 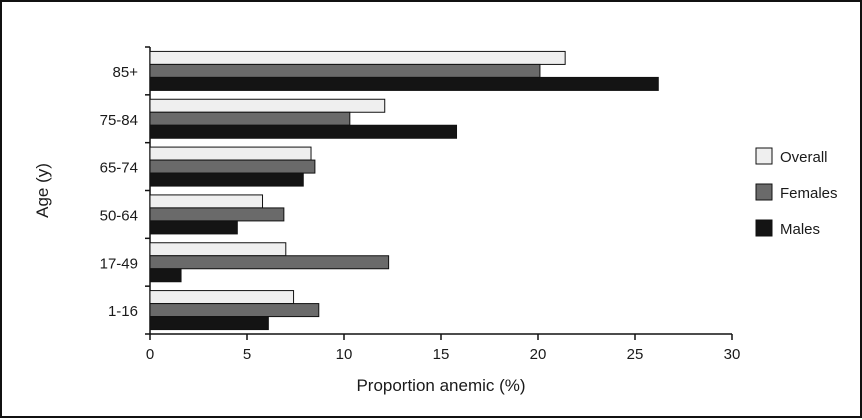 What do you see at coordinates (119, 168) in the screenshot?
I see `y-tick-label: 65-74` at bounding box center [119, 168].